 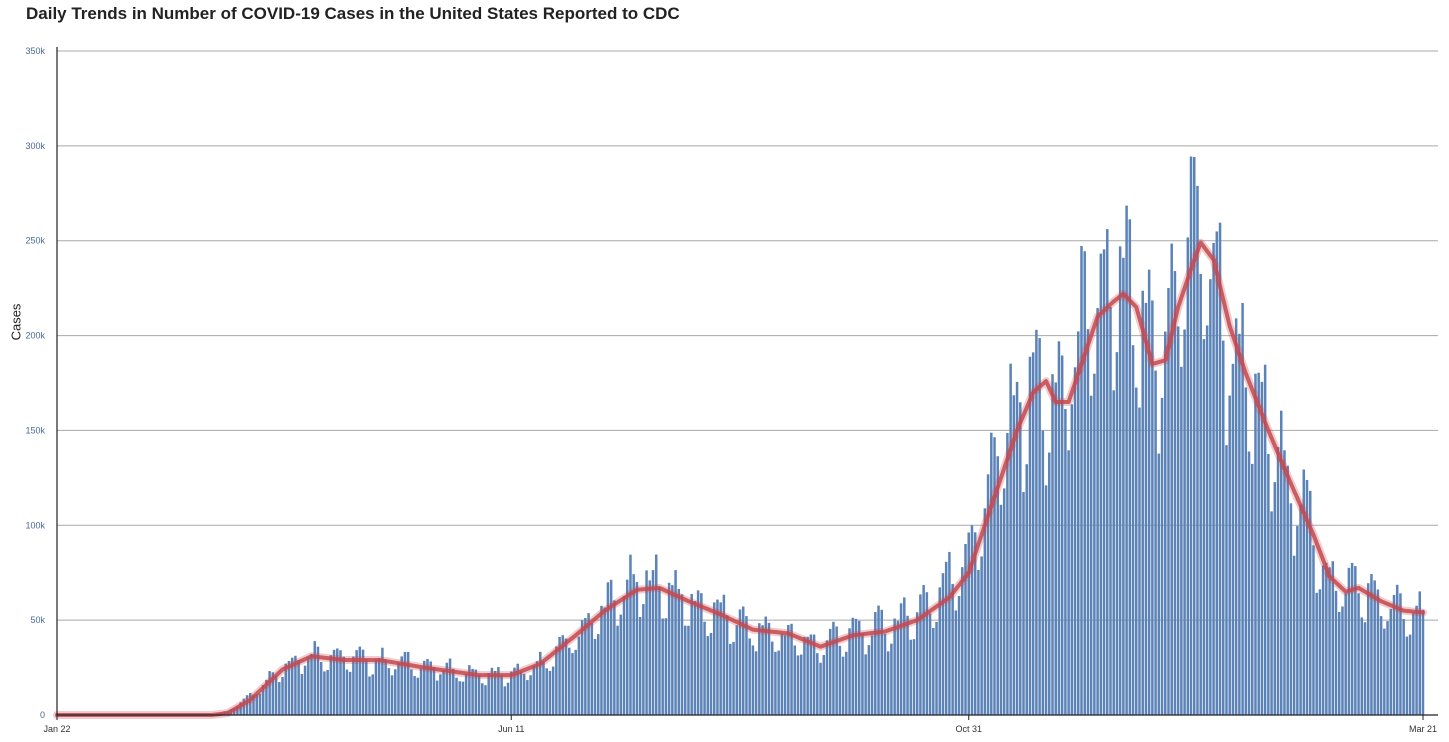 What do you see at coordinates (35, 241) in the screenshot?
I see `y-tick-label: 250k` at bounding box center [35, 241].